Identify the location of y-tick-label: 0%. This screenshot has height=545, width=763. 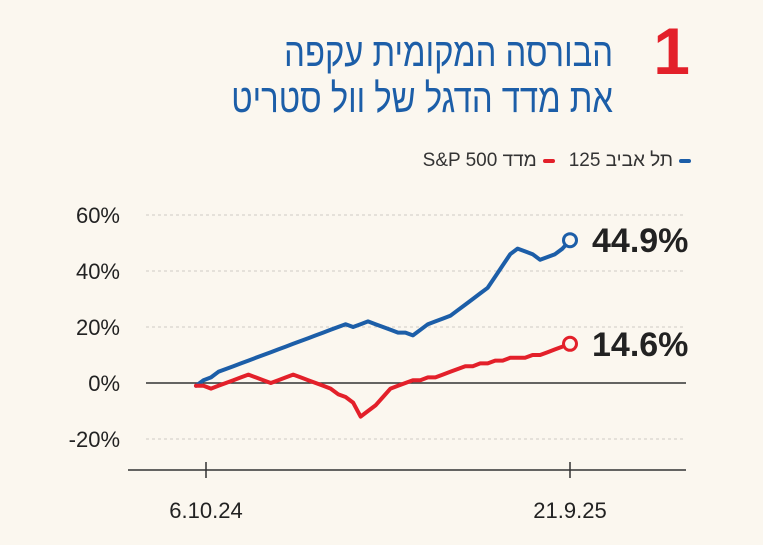
(104, 383).